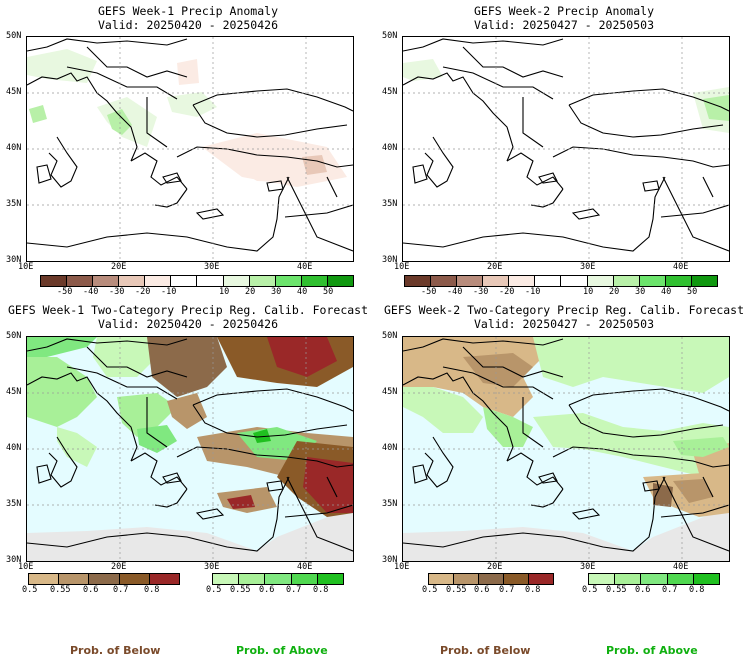 This screenshot has width=752, height=662. I want to click on panel-title: GEFS Week-2 Precip Anomaly, so click(563, 11).